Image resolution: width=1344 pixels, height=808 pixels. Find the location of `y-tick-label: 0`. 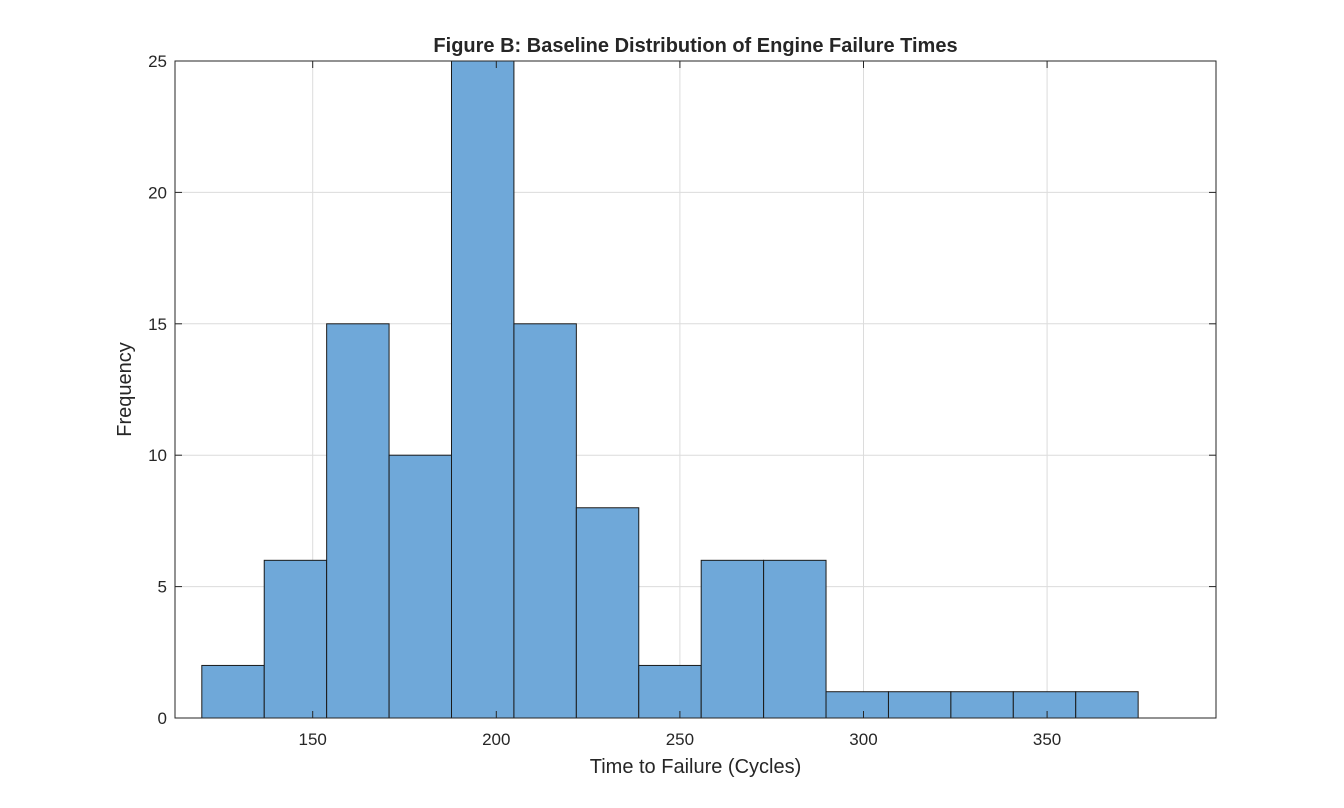

y-tick-label: 0 is located at coordinates (162, 718).